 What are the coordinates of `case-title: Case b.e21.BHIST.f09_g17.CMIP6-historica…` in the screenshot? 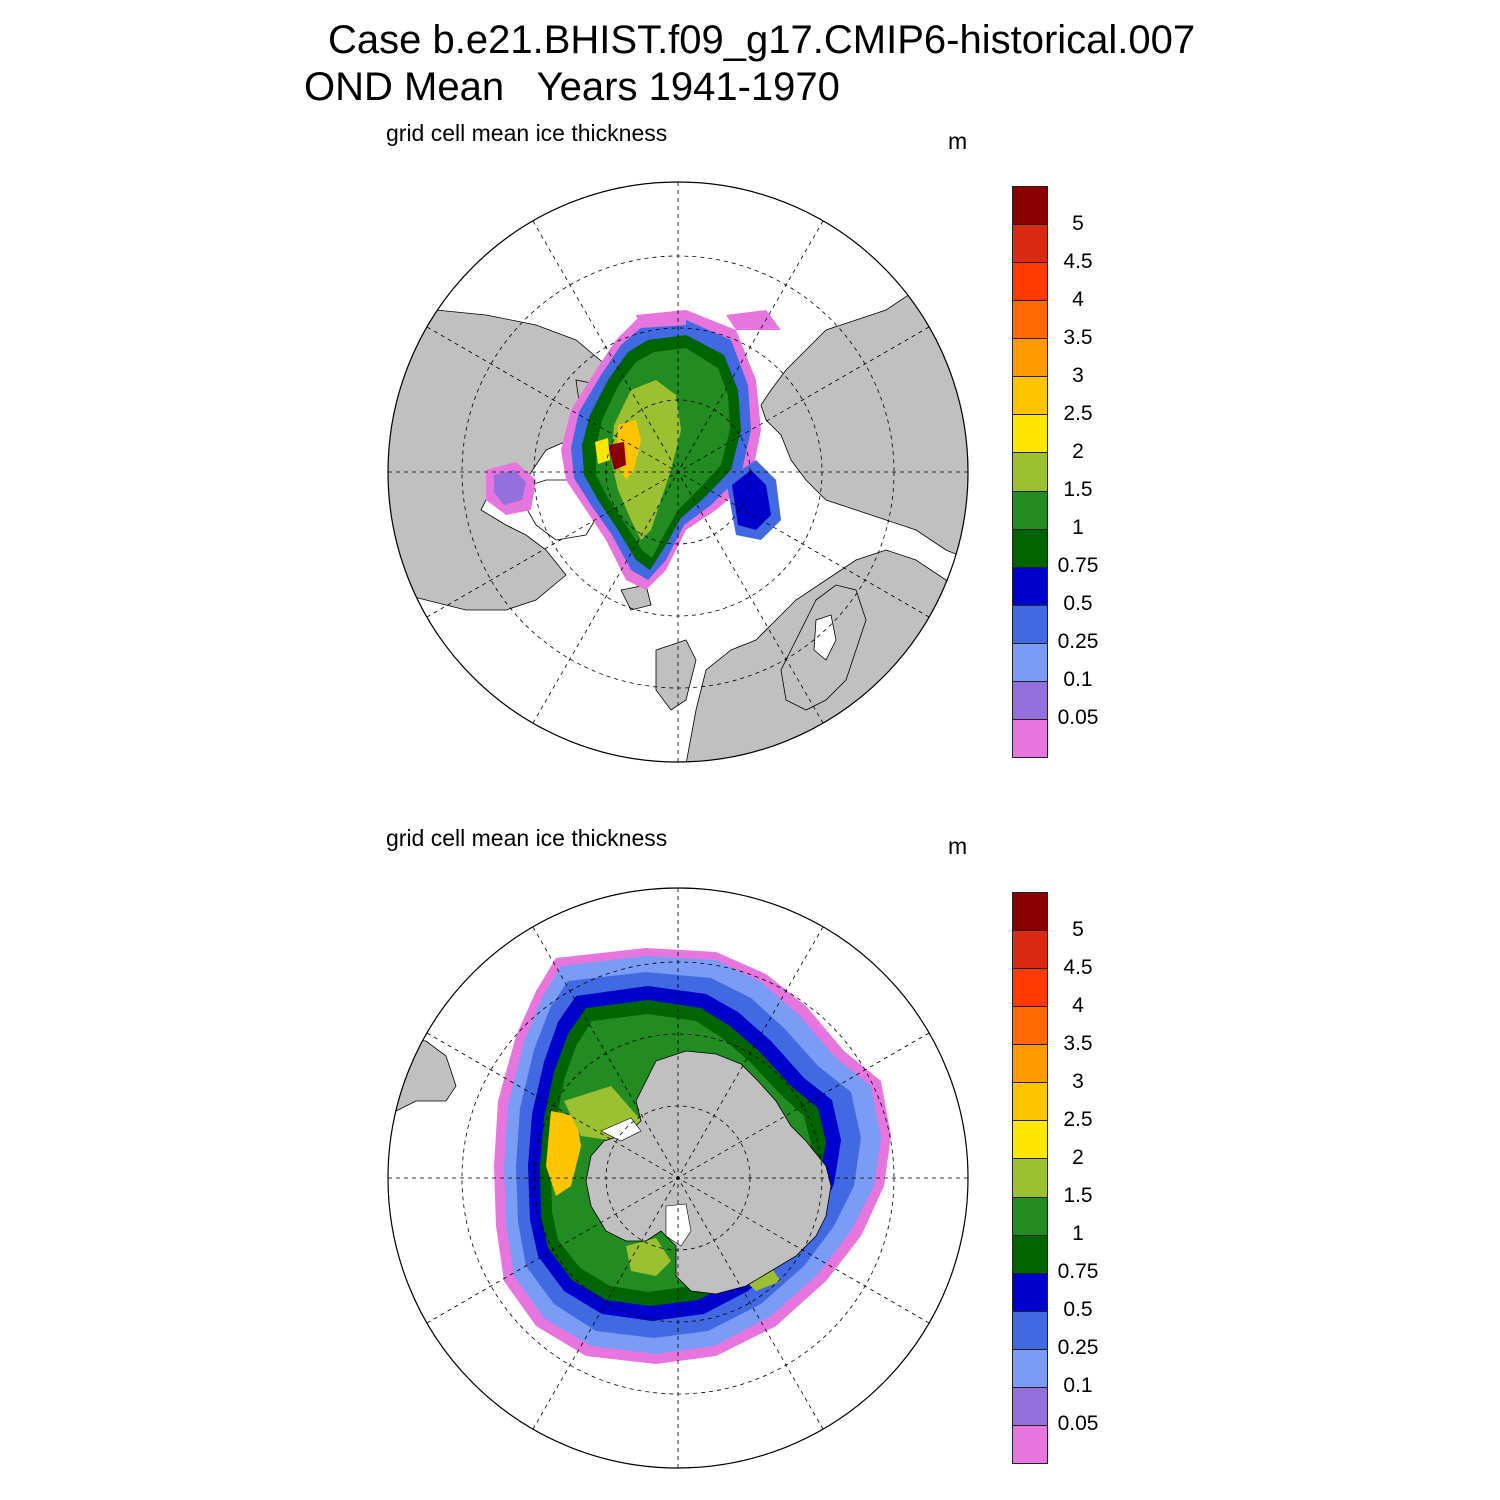 It's located at (762, 40).